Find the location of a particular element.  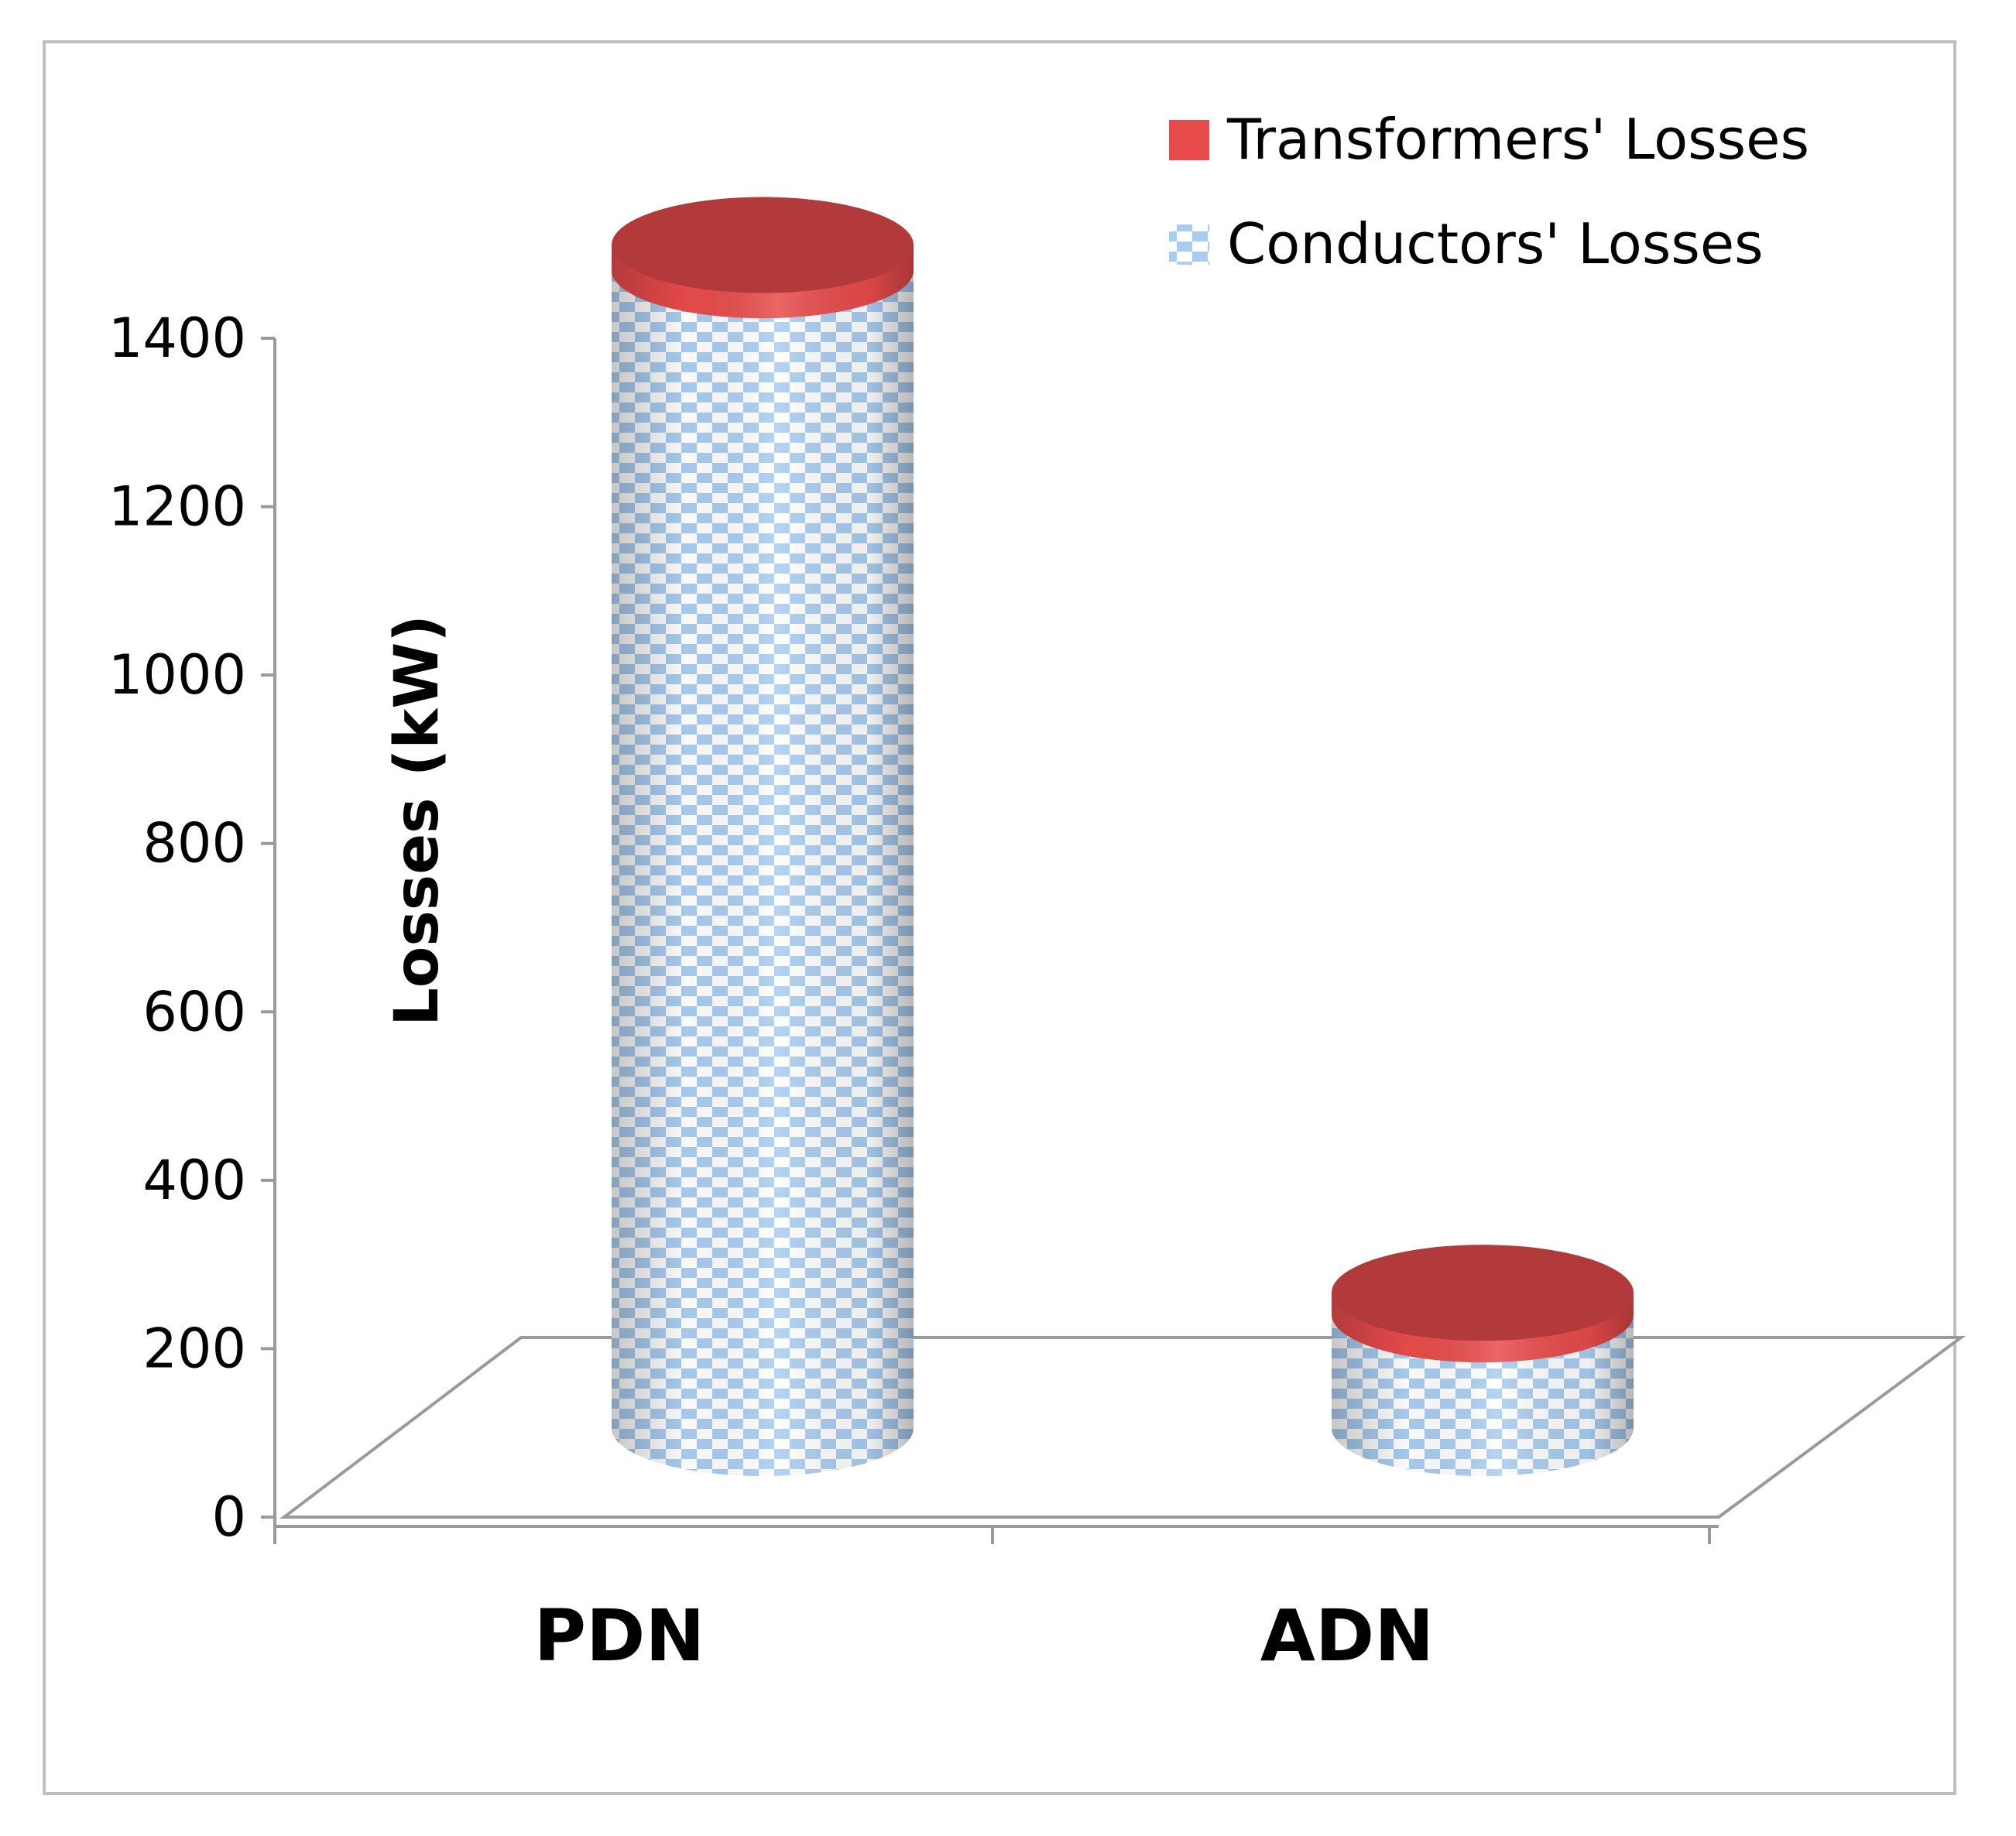

bar-top-cap-pdn is located at coordinates (763, 245).